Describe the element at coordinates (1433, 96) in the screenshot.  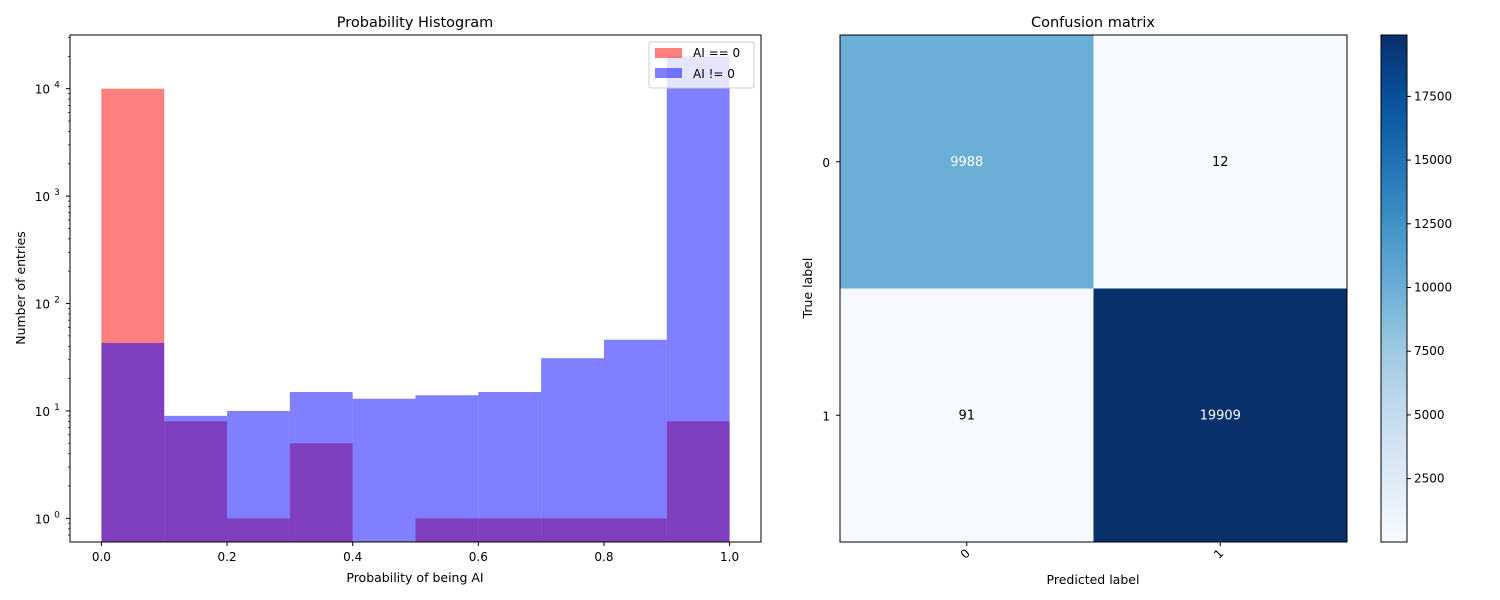
I see `colorbar-tick-label: 17500` at that location.